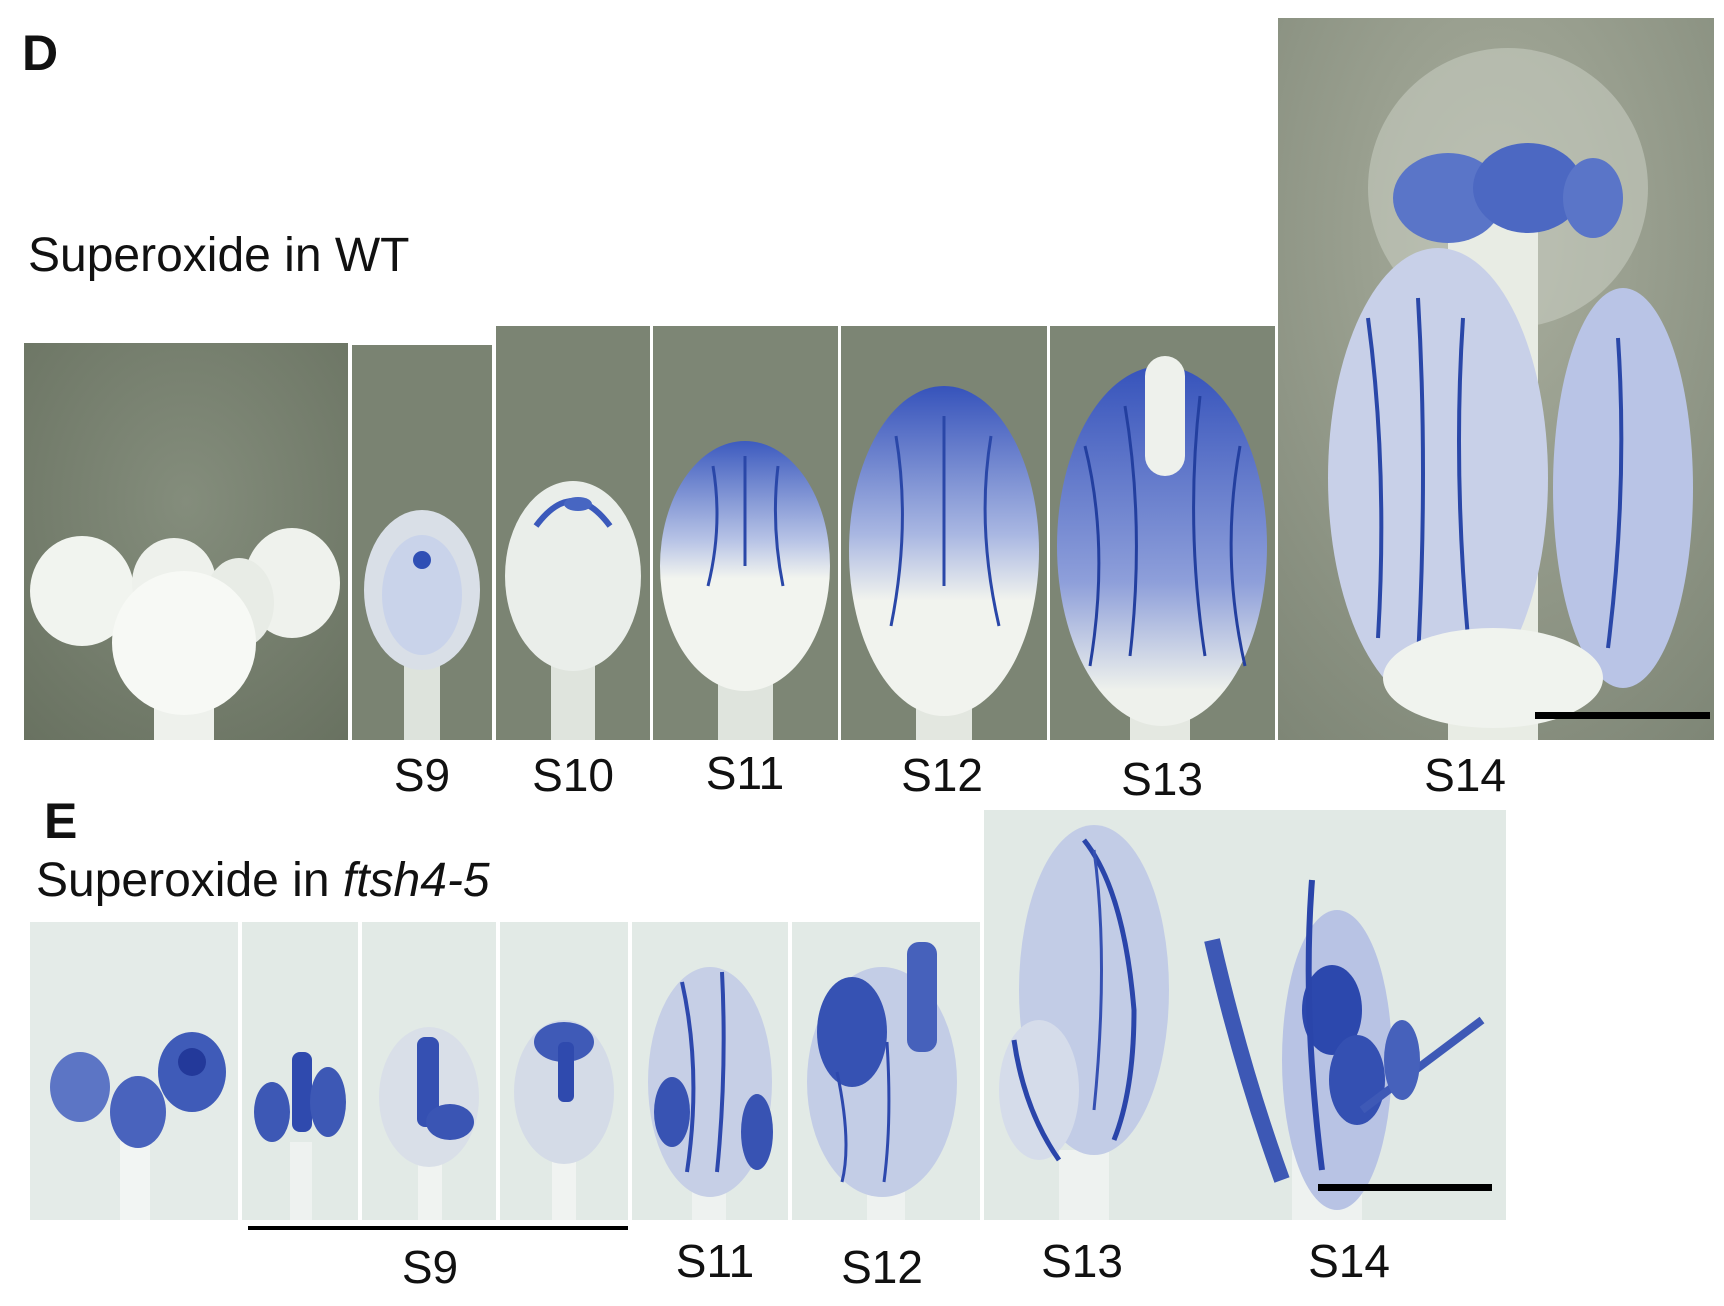 Image resolution: width=1724 pixels, height=1306 pixels. I want to click on panel-e-heading: Superoxide in ftsh4-5, so click(263, 881).